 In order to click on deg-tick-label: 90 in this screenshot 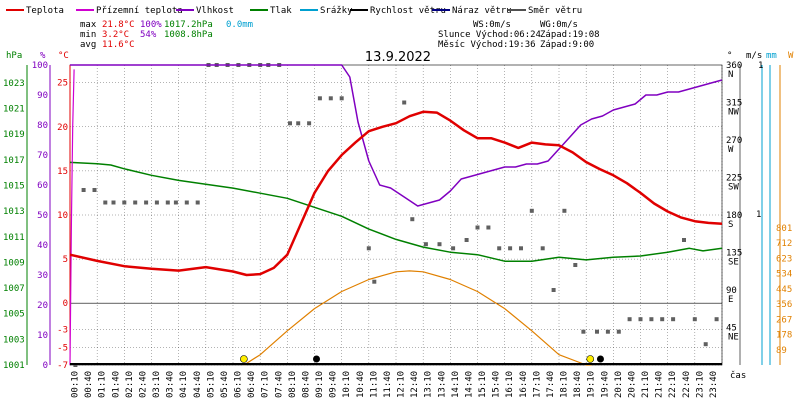, I will do `click(731, 291)`.